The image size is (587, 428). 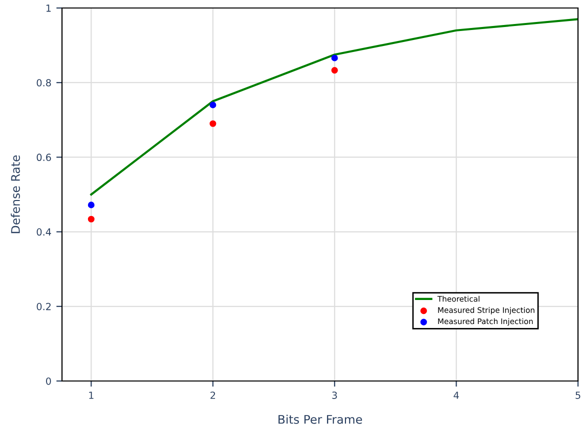 I want to click on y-tick-label: 0.8, so click(x=43, y=82).